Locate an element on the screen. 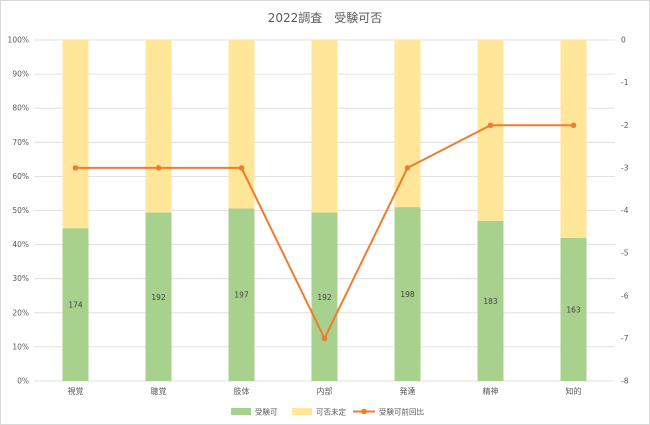 This screenshot has width=650, height=425. bar-data-label: 174 is located at coordinates (75, 305).